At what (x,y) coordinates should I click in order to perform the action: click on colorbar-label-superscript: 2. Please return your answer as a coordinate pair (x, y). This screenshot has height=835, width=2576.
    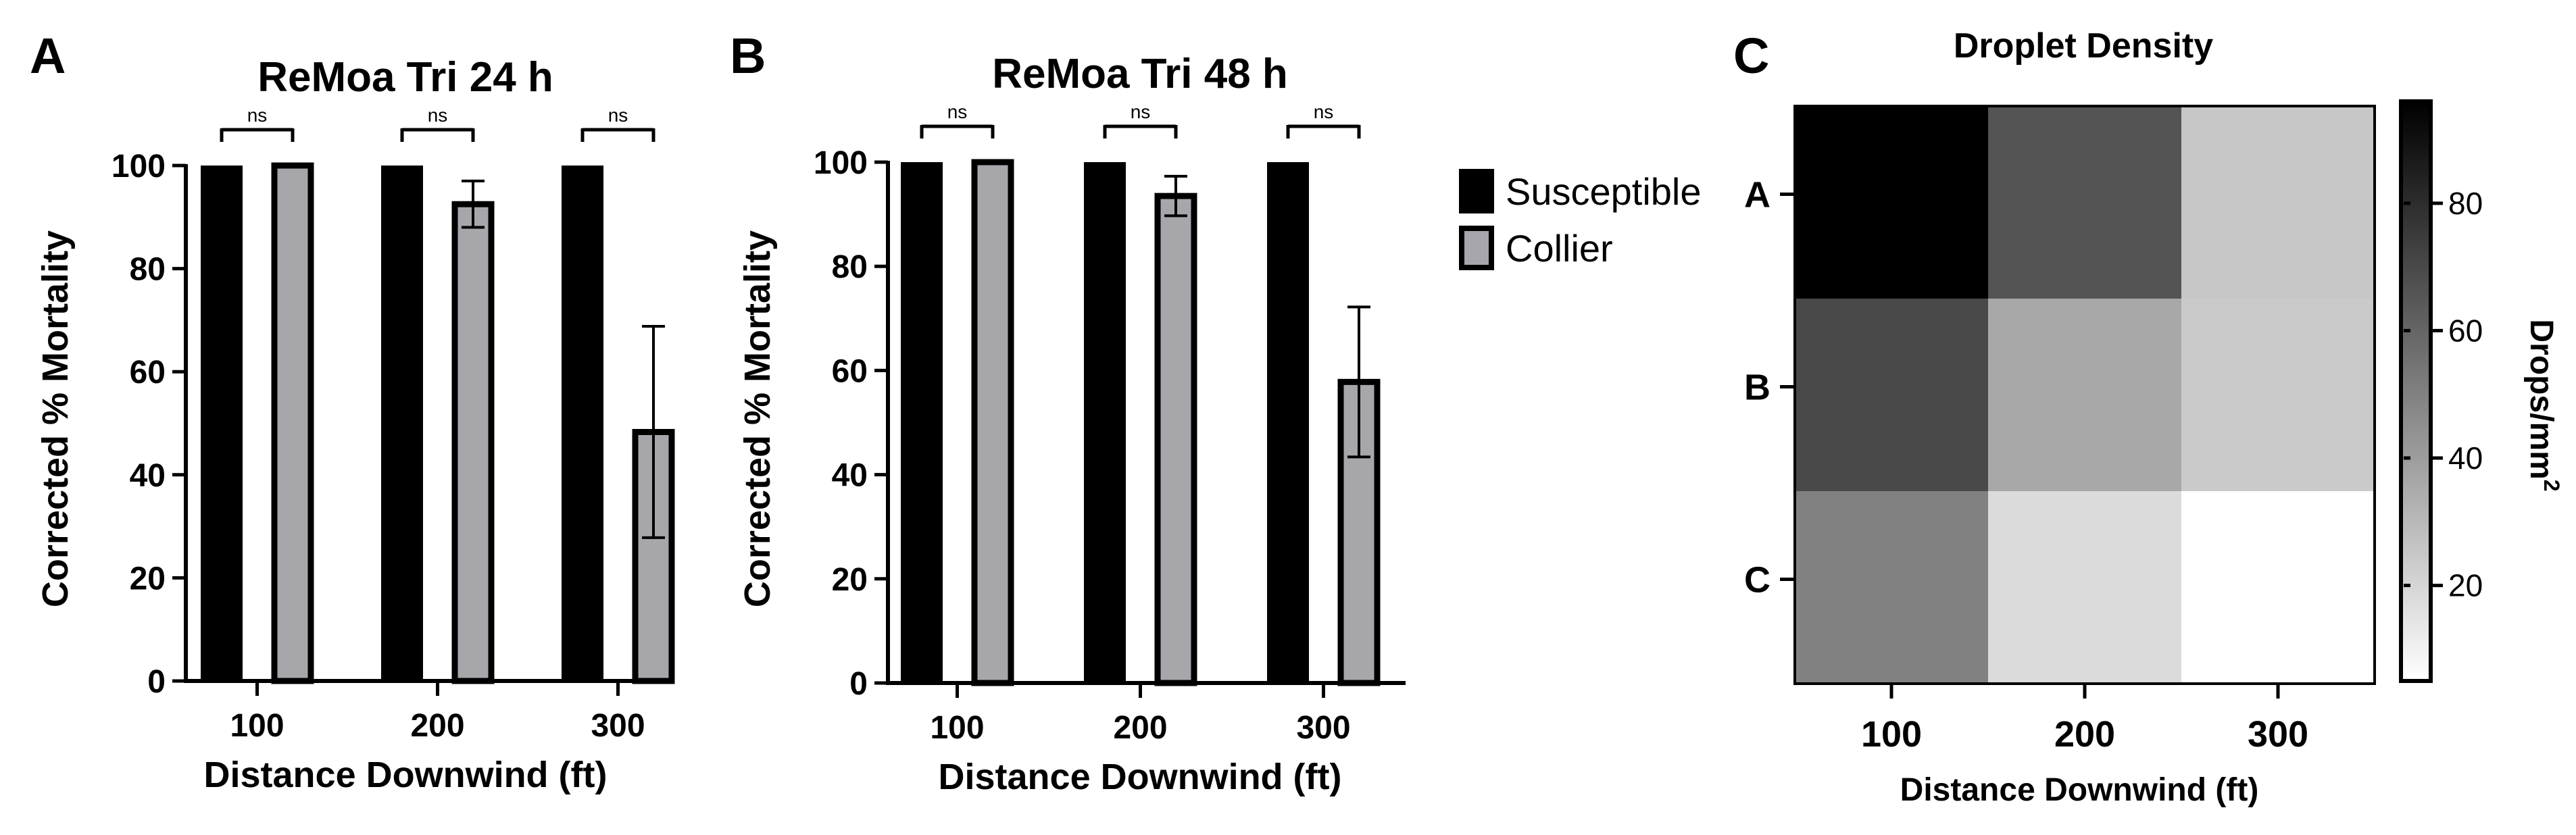
    Looking at the image, I should click on (2552, 486).